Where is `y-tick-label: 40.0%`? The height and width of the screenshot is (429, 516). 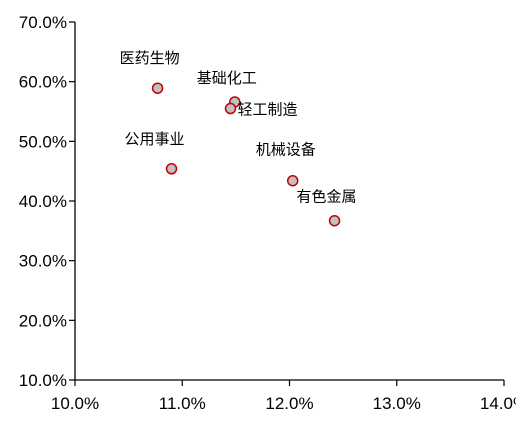
y-tick-label: 40.0% is located at coordinates (43, 201).